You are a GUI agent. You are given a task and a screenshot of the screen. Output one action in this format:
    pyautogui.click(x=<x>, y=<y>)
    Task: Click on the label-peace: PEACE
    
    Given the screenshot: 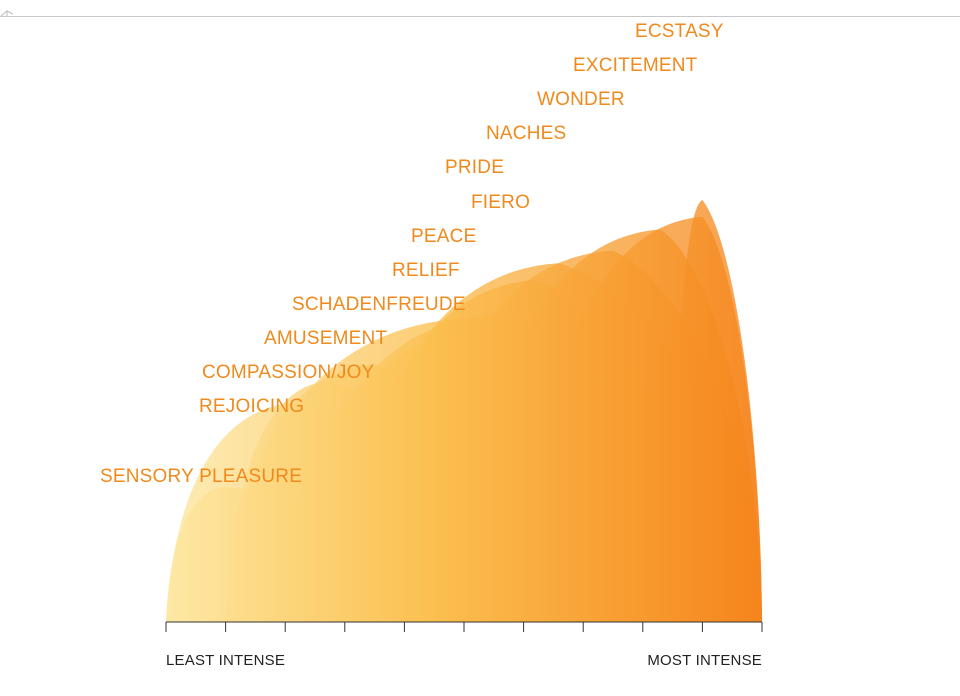 What is the action you would take?
    pyautogui.click(x=443, y=236)
    